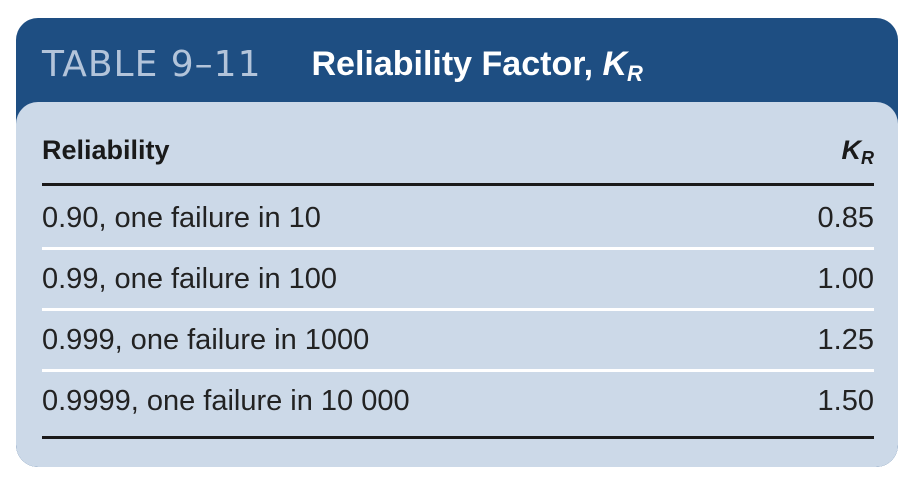 Image resolution: width=914 pixels, height=486 pixels. What do you see at coordinates (845, 217) in the screenshot?
I see `kr-cell: 0.85` at bounding box center [845, 217].